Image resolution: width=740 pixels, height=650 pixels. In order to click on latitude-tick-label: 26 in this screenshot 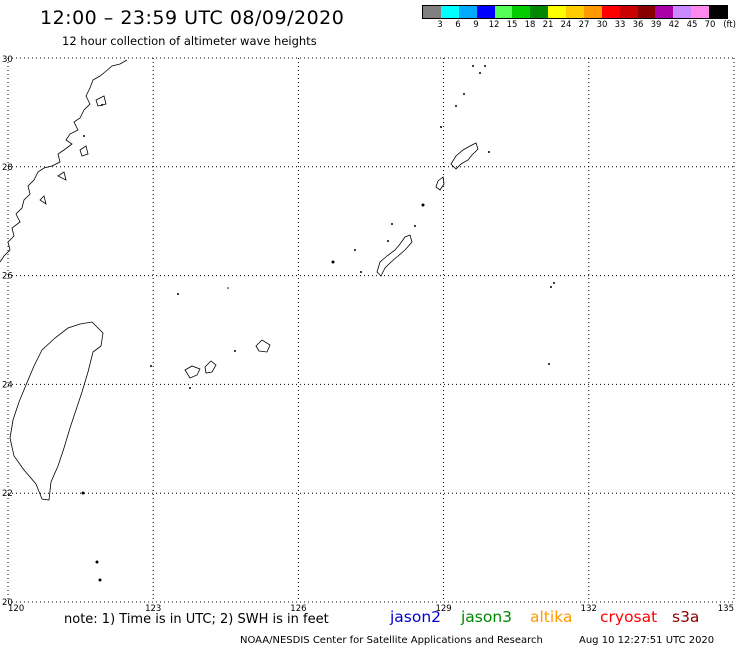, I will do `click(7, 277)`.